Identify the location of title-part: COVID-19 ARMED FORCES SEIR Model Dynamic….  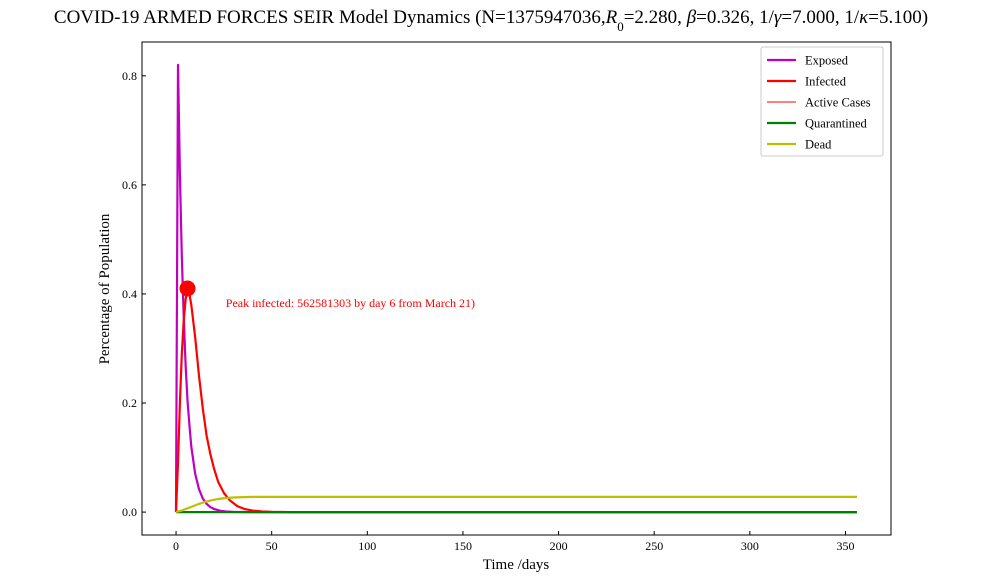
(330, 17).